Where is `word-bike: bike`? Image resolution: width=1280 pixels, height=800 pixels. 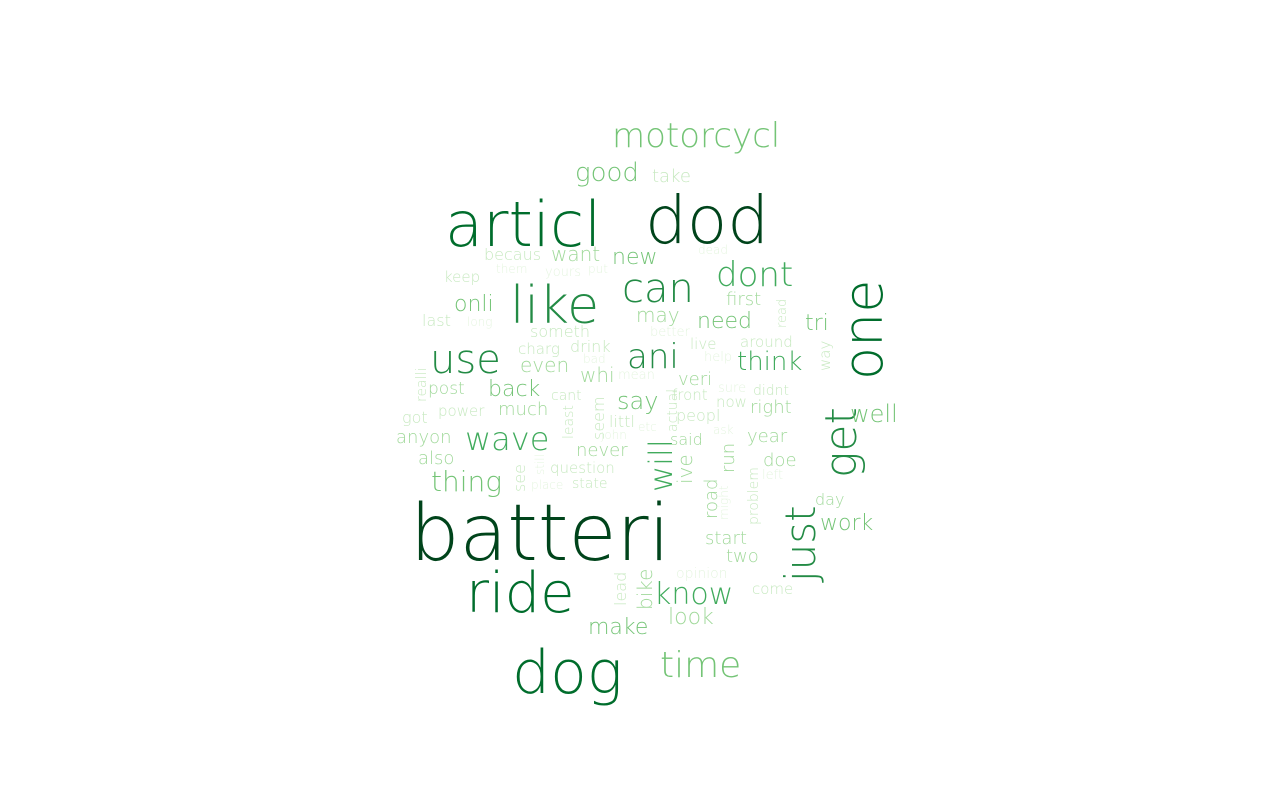
word-bike: bike is located at coordinates (645, 589).